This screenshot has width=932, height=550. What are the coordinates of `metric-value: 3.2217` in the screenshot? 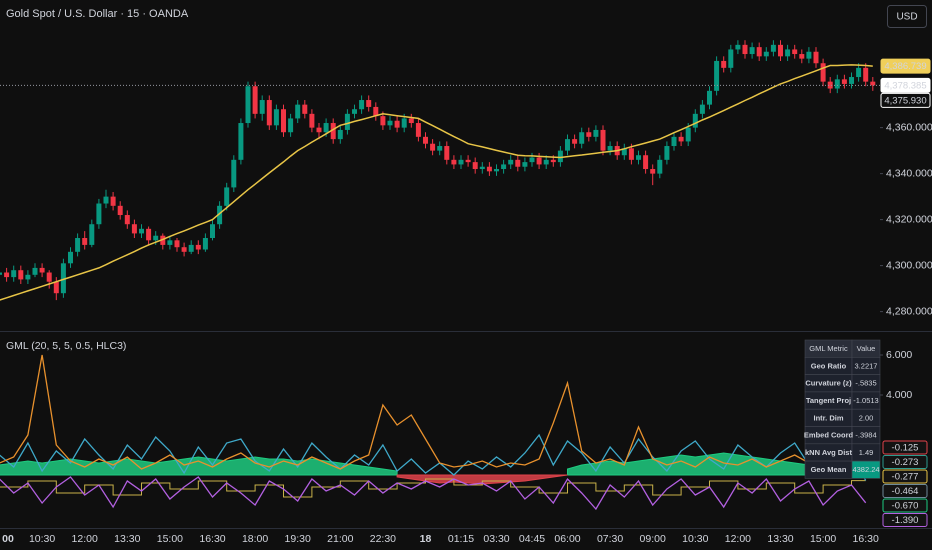 It's located at (866, 365).